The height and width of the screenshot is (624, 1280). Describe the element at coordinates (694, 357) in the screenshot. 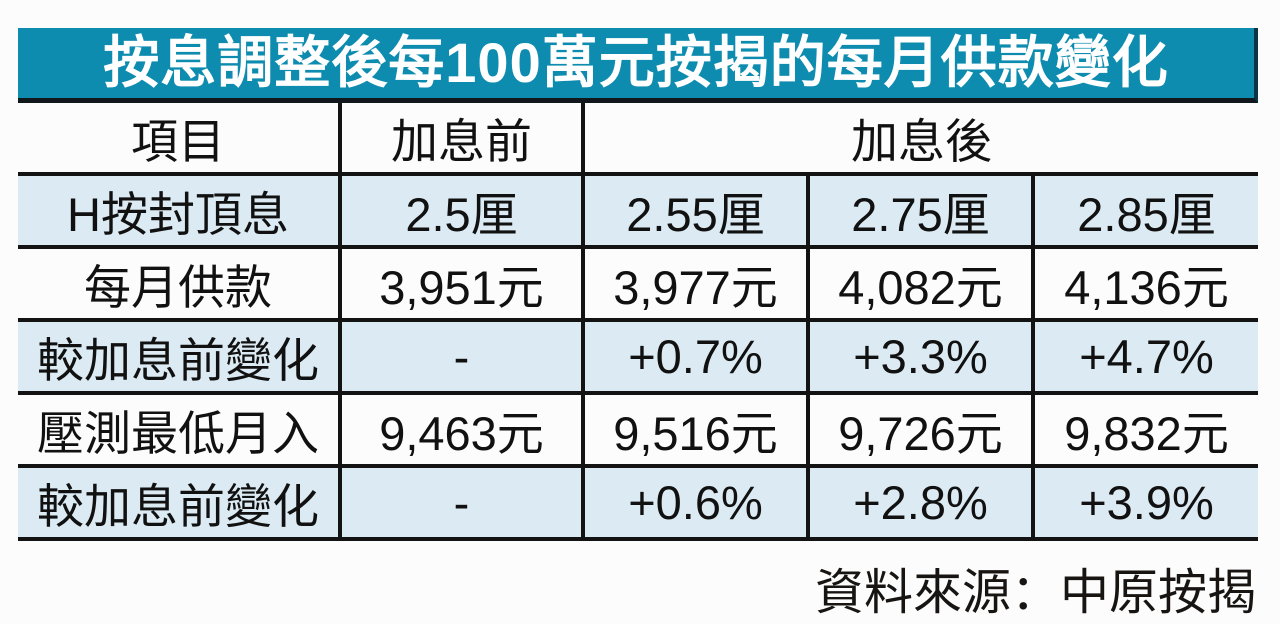

I see `cell-after-1: +0.7%` at that location.